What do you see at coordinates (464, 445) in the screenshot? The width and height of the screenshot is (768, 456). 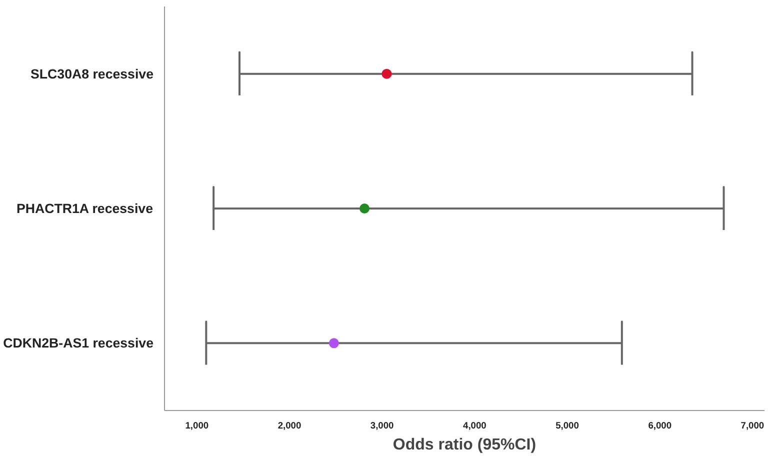 I see `x-axis-title: Odds ratio (95%CI)` at bounding box center [464, 445].